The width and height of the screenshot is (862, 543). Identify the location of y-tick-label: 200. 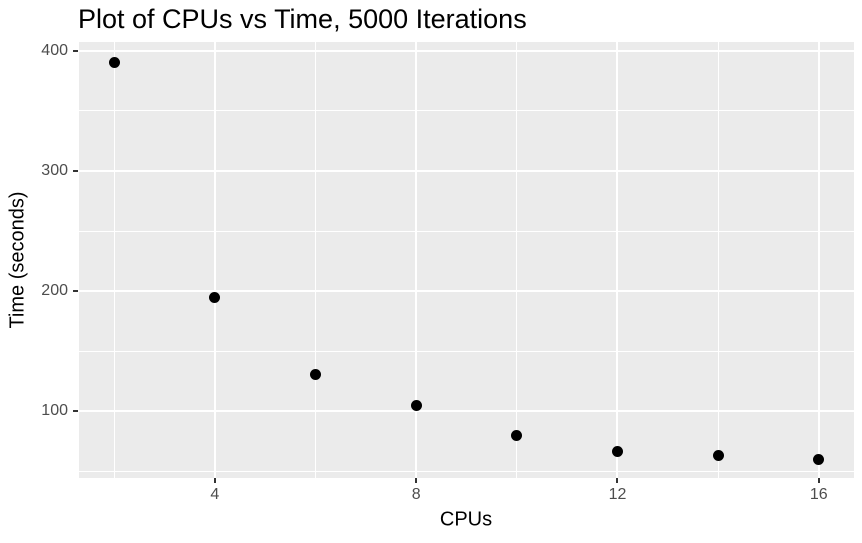
(54, 291).